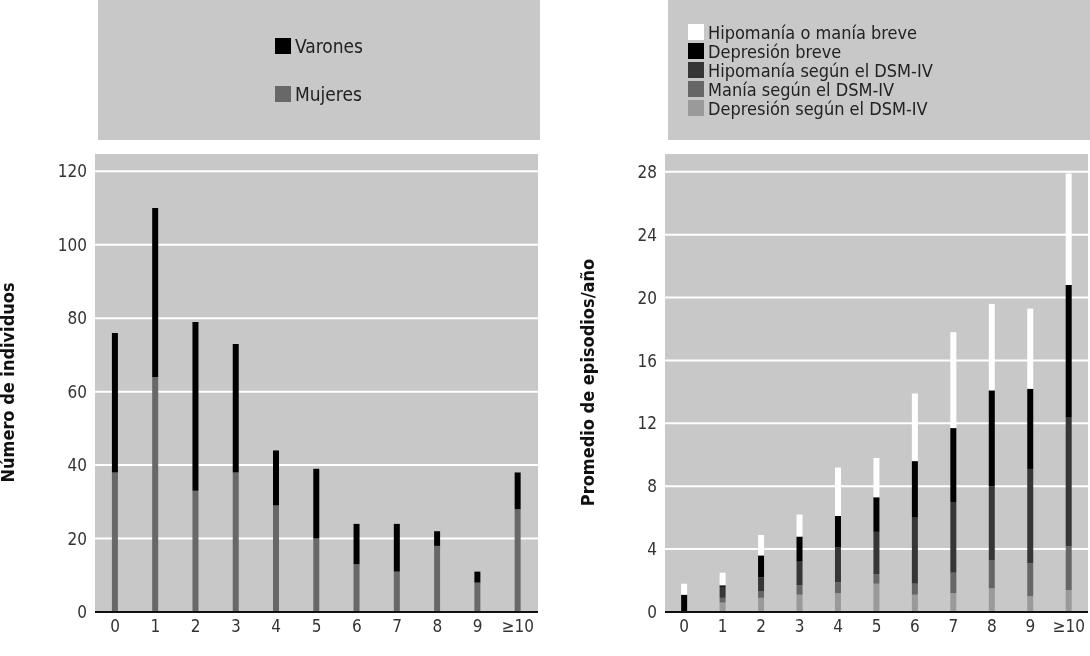 The image size is (1090, 656). Describe the element at coordinates (992, 626) in the screenshot. I see `x-tick-label: 8` at that location.